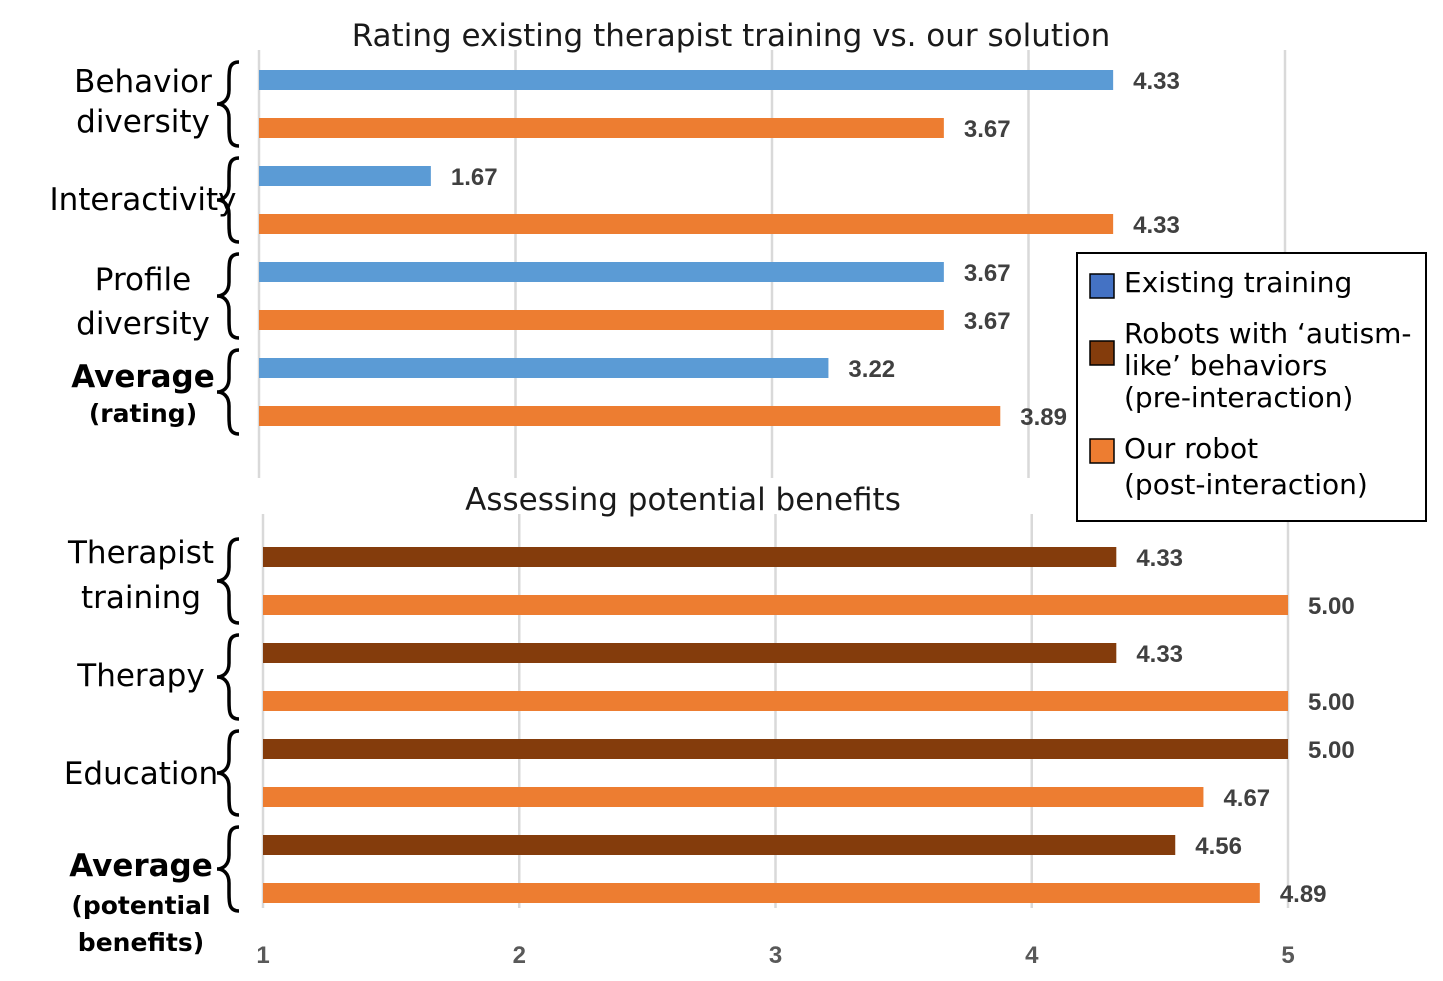 Image resolution: width=1443 pixels, height=981 pixels. I want to click on category-label-1-3-2: benefits), so click(141, 942).